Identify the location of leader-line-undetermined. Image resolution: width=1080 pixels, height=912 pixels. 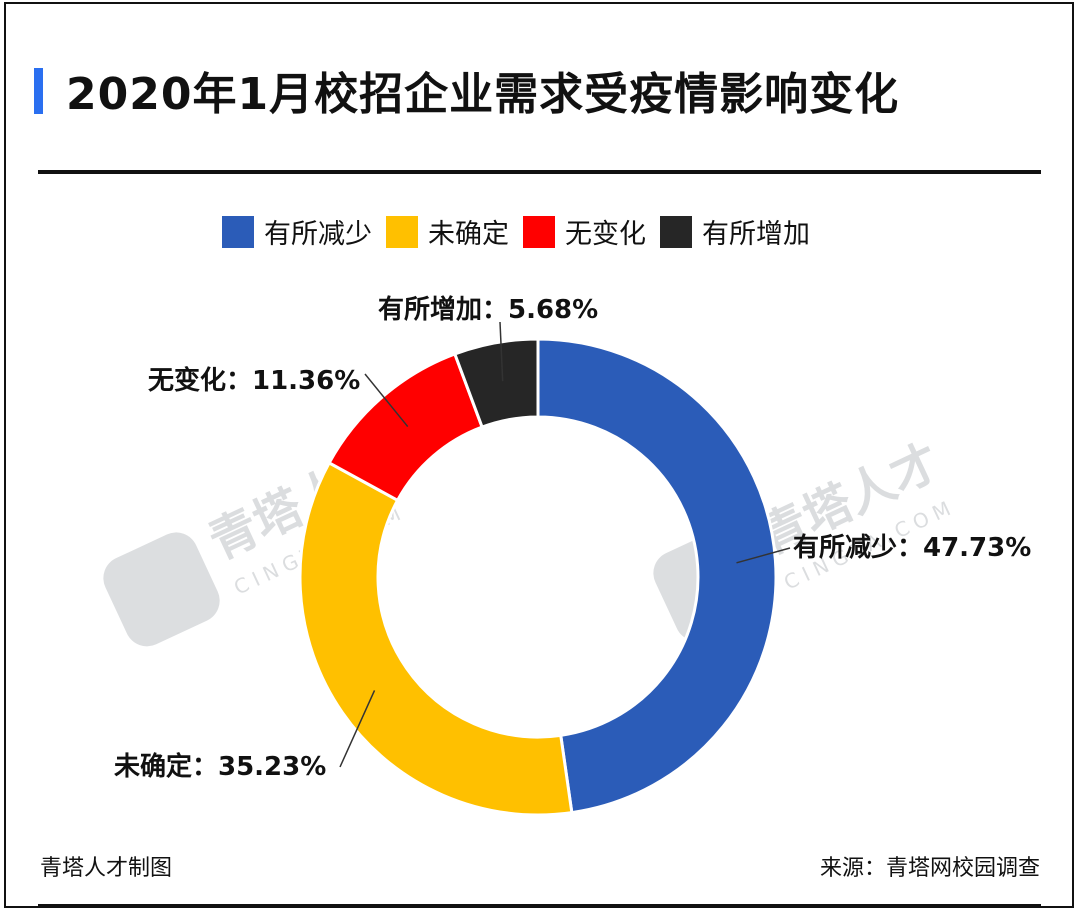
(357, 729).